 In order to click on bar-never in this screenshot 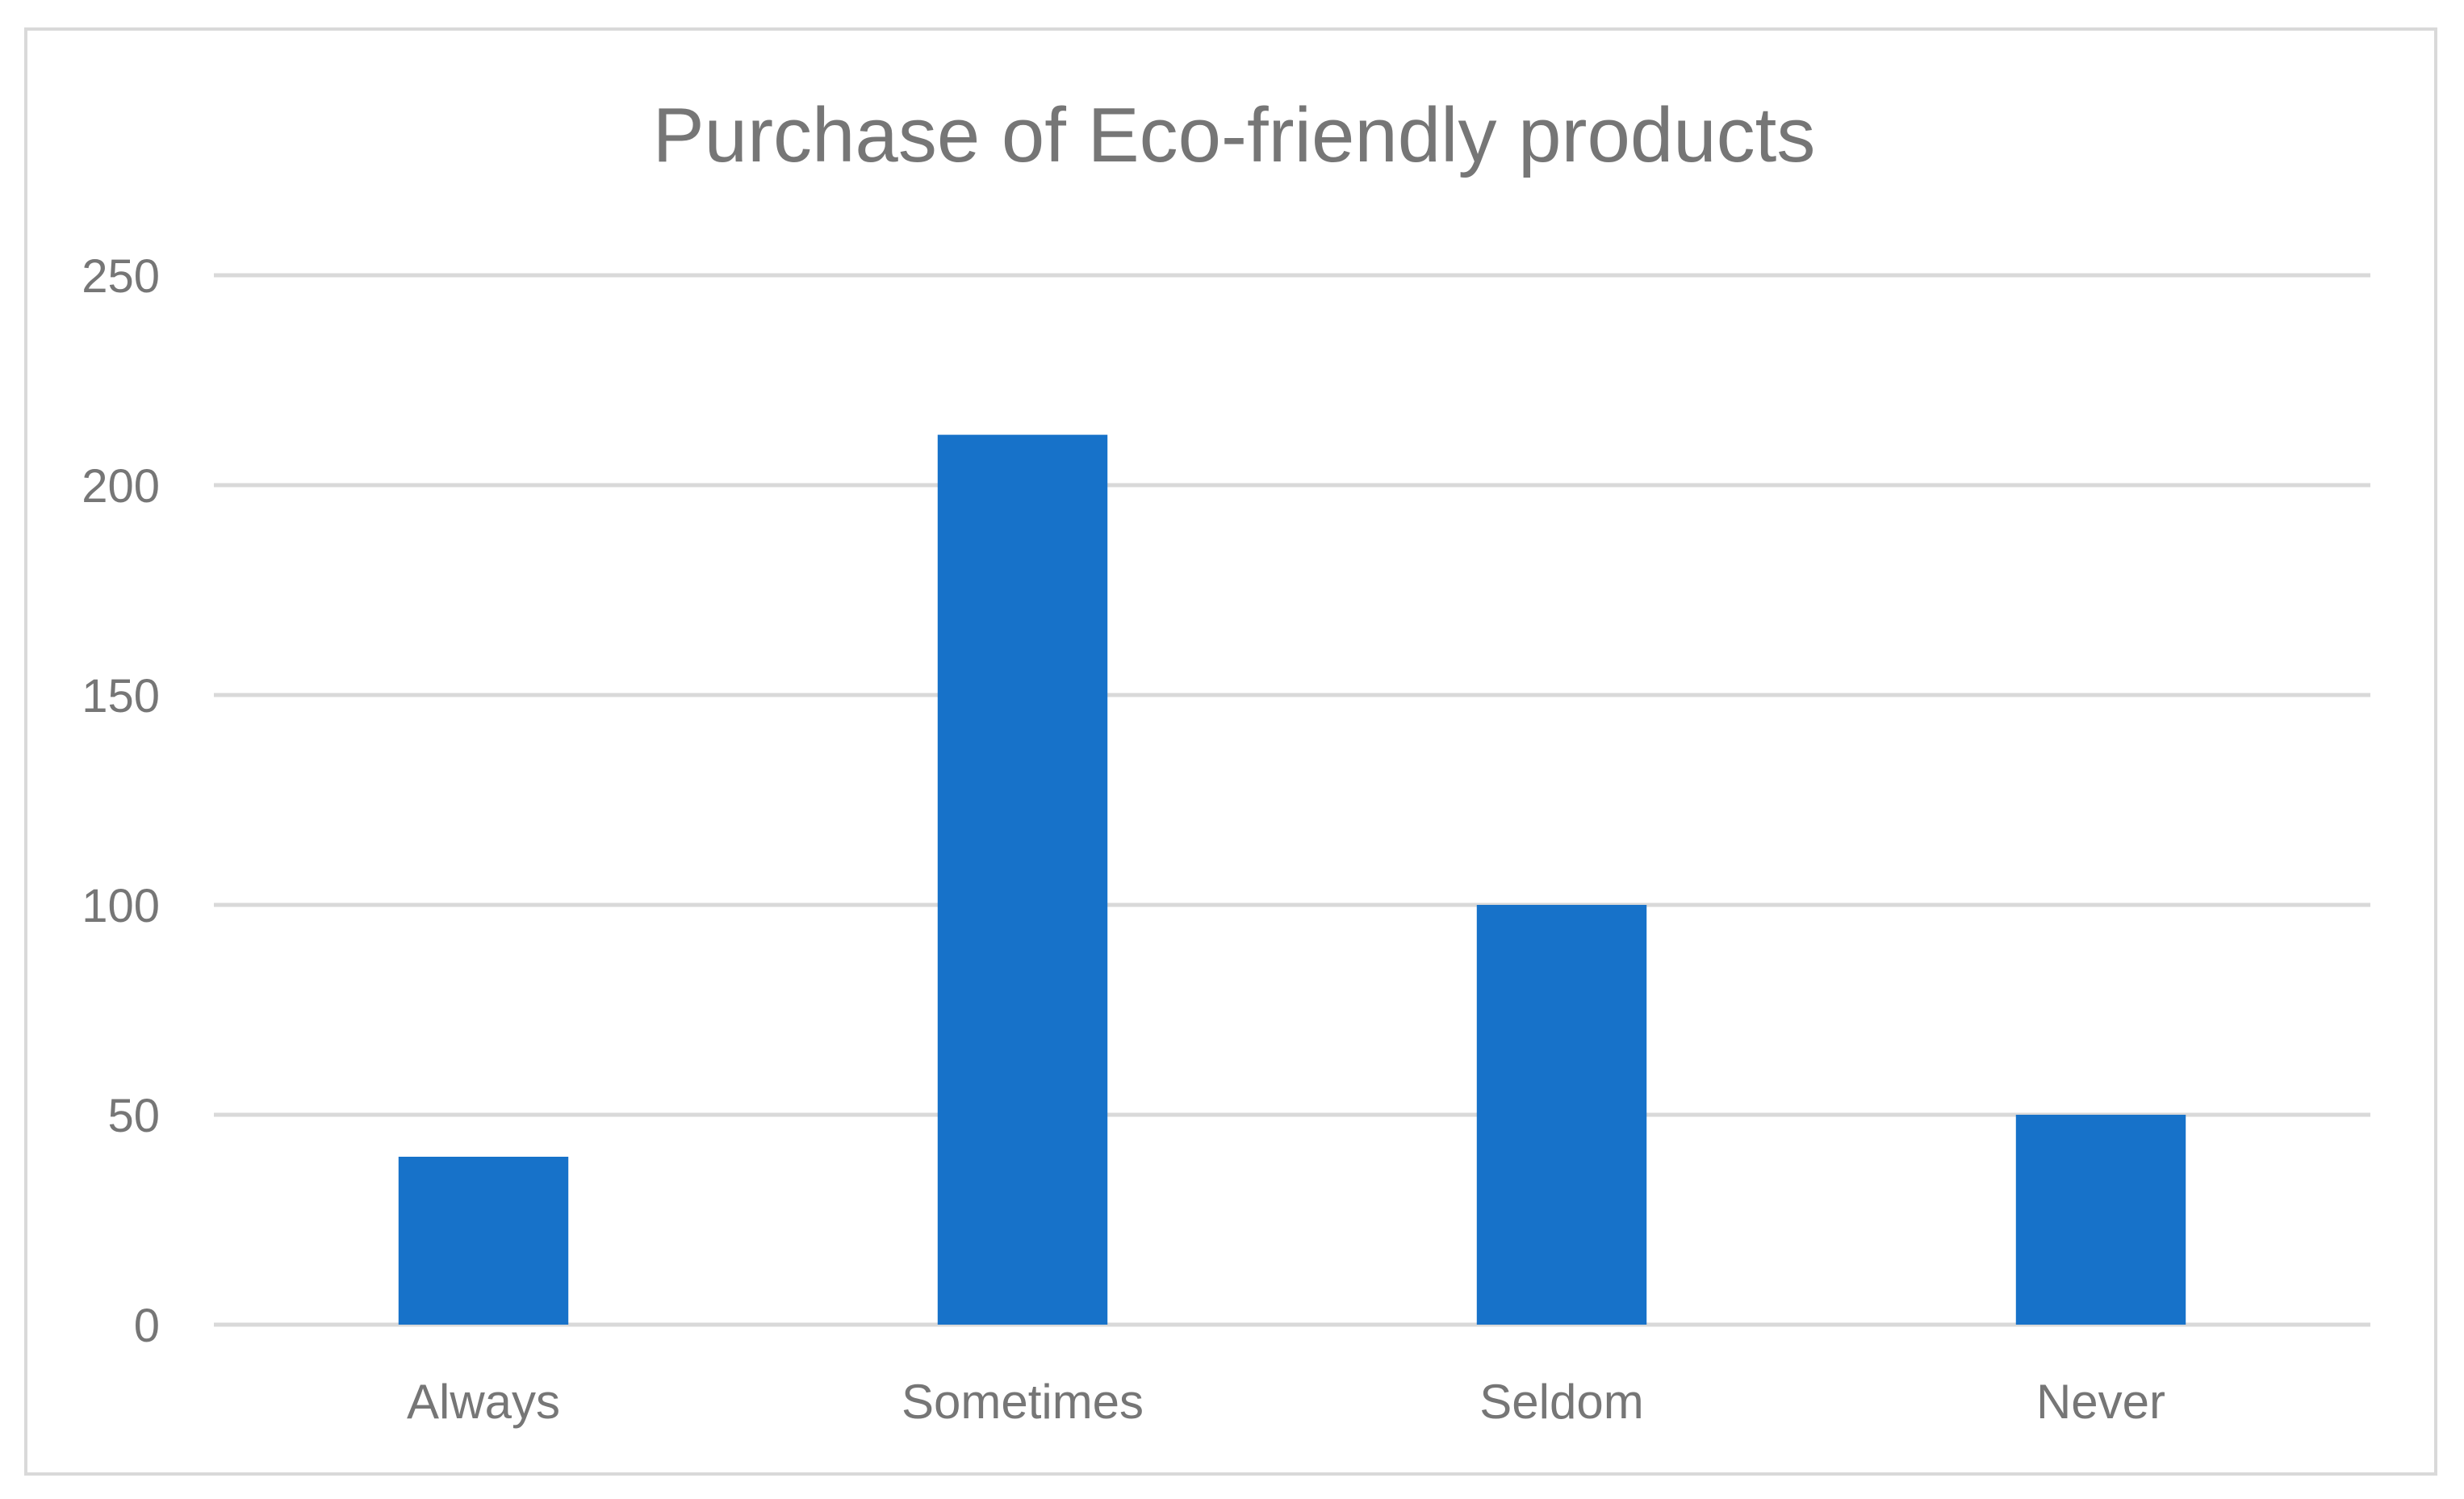, I will do `click(2100, 1220)`.